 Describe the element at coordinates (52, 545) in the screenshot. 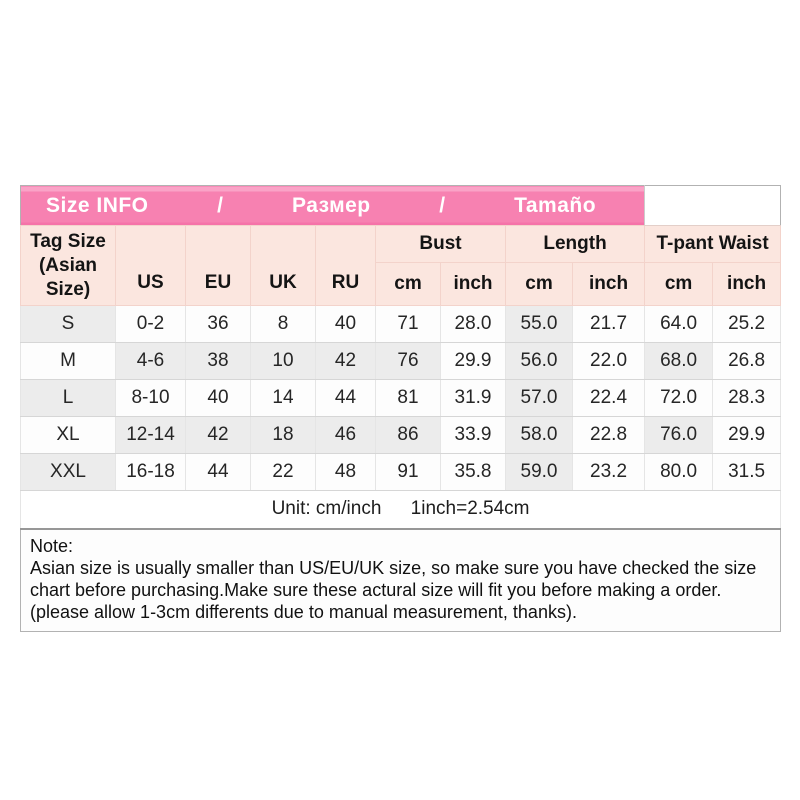

I see `note-title: Note:` at that location.